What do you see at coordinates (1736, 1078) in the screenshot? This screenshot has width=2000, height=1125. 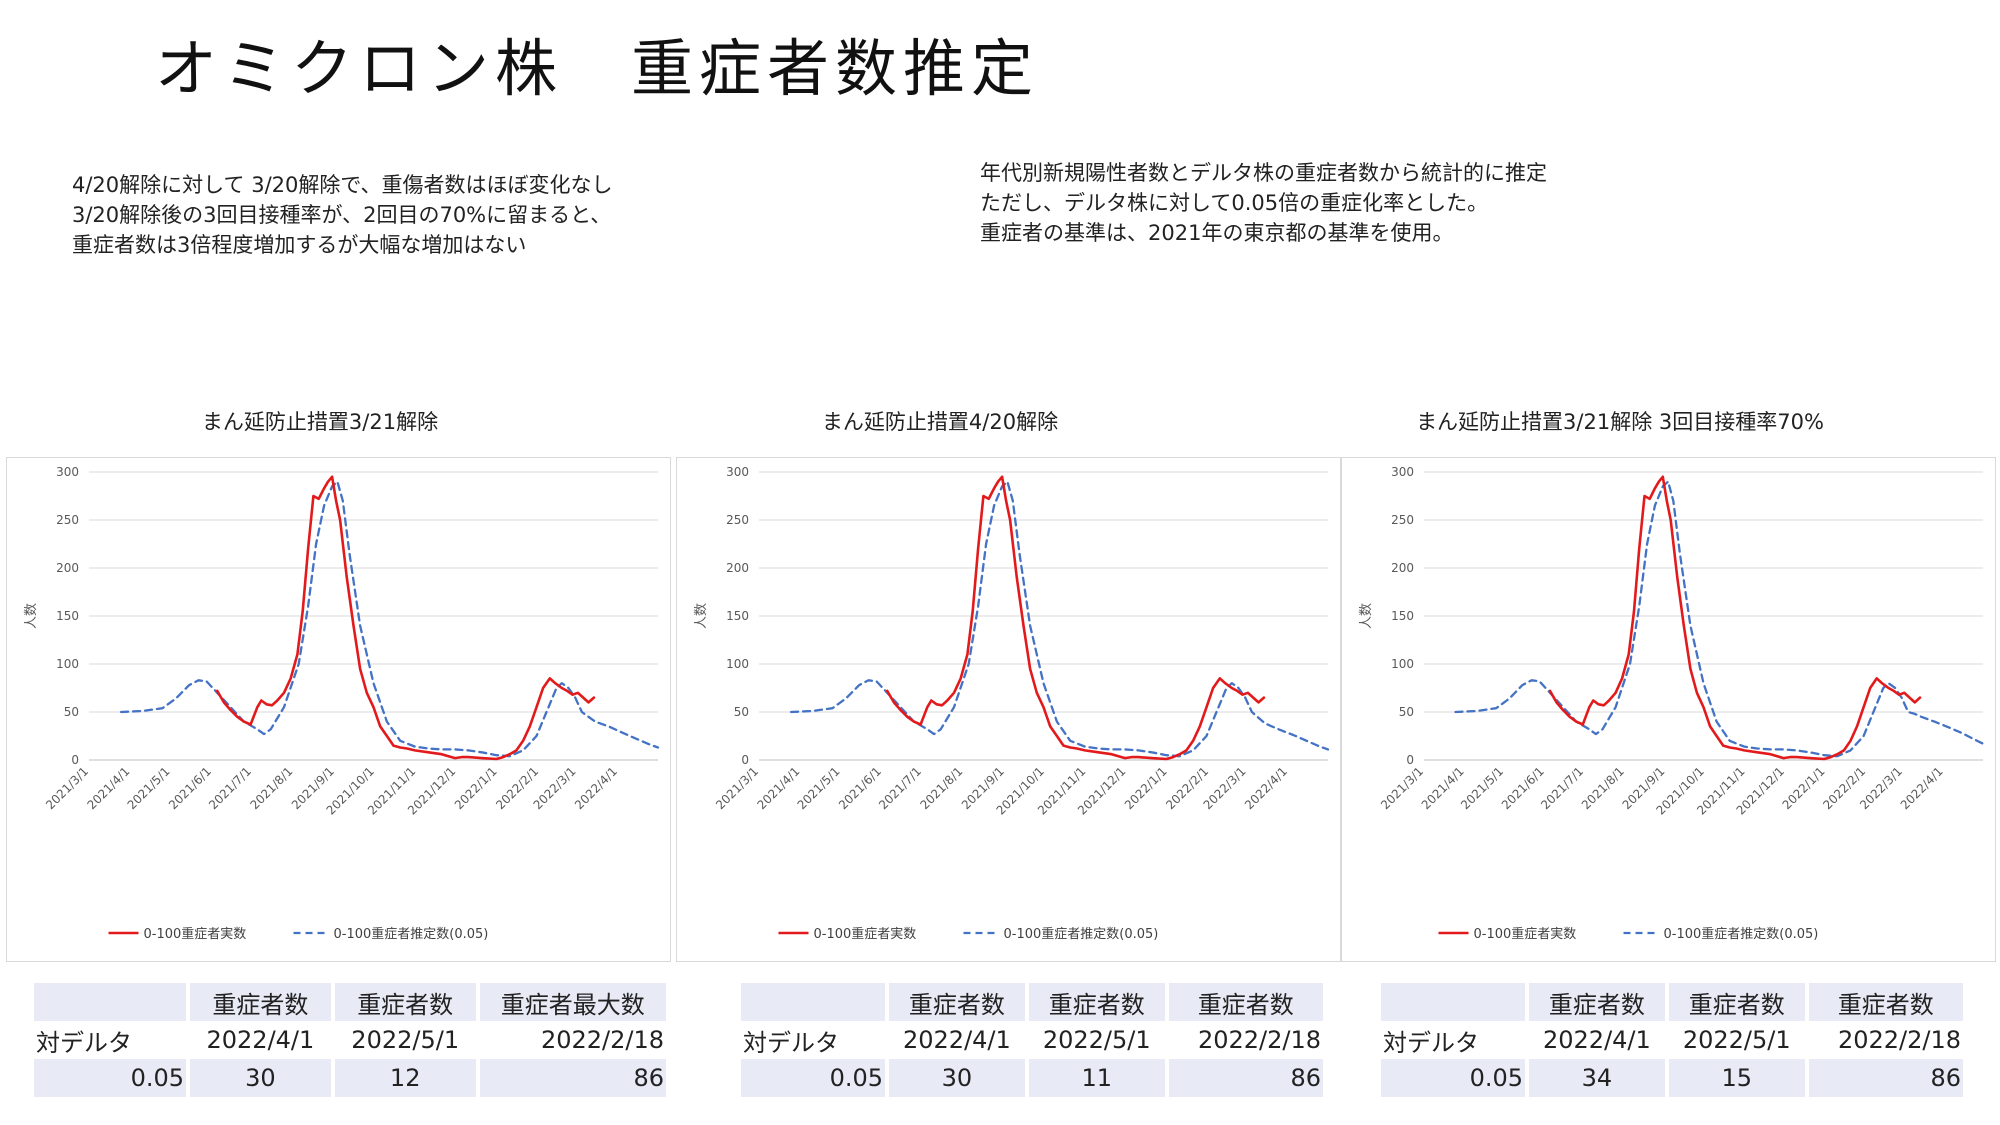 I see `table-cell: 15` at bounding box center [1736, 1078].